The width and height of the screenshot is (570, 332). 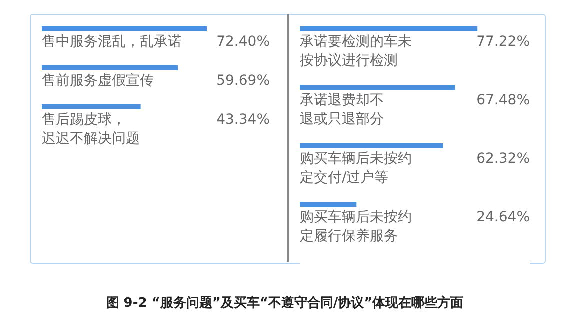 I want to click on y-tick-label: 承诺要检测的车未按协议进行检测, so click(x=356, y=51).